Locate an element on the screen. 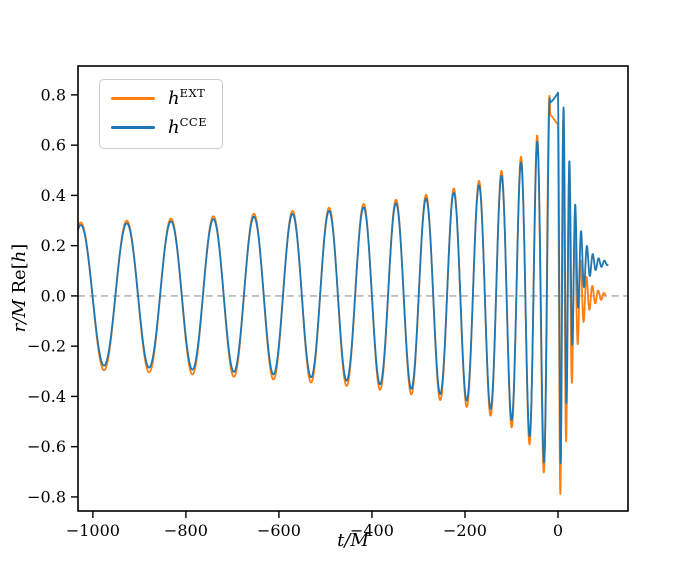  x-tick-label: −600 is located at coordinates (279, 530).